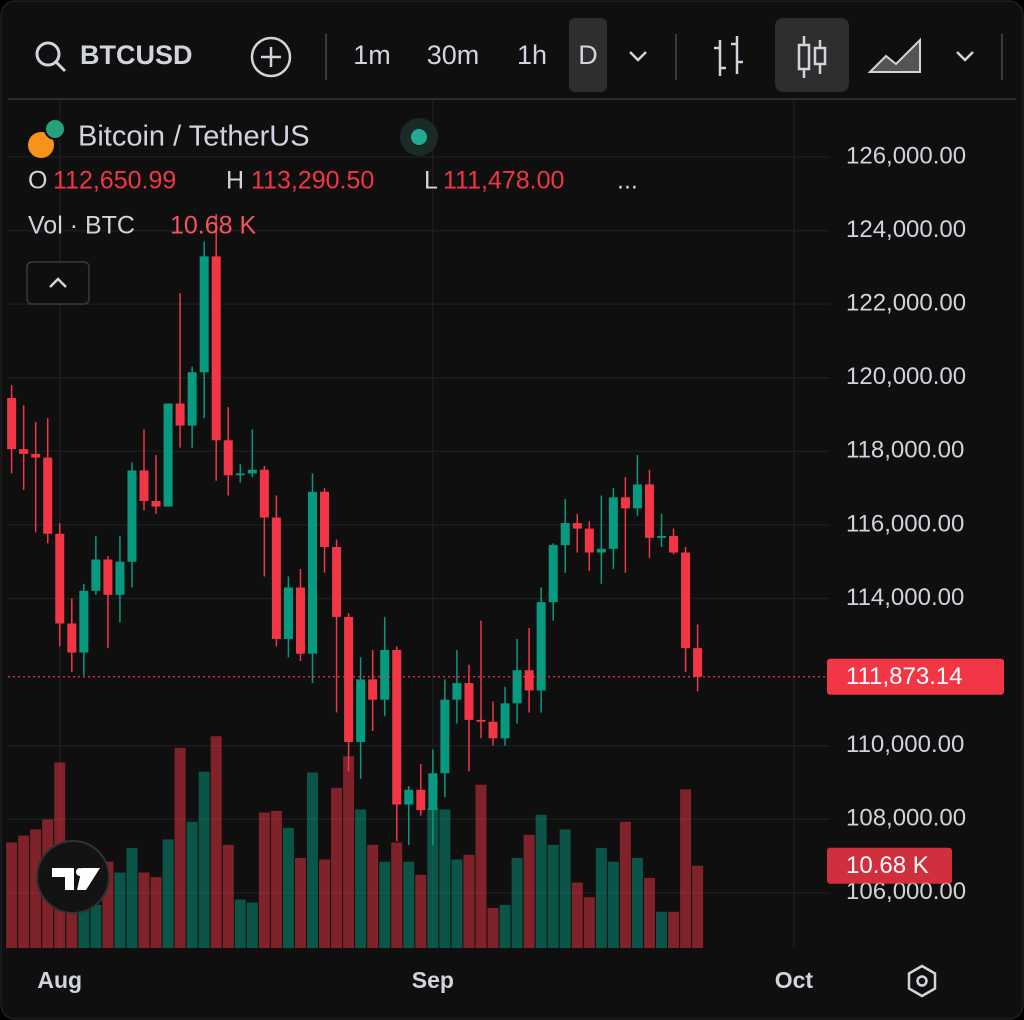 This screenshot has width=1024, height=1020. Describe the element at coordinates (889, 865) in the screenshot. I see `last-volume-box` at that location.